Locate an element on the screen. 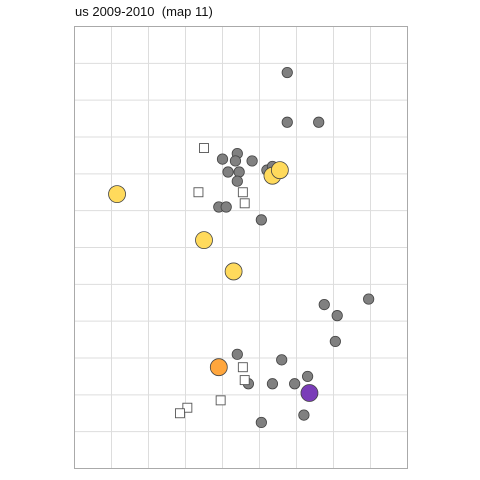  data-point-orange is located at coordinates (218, 367).